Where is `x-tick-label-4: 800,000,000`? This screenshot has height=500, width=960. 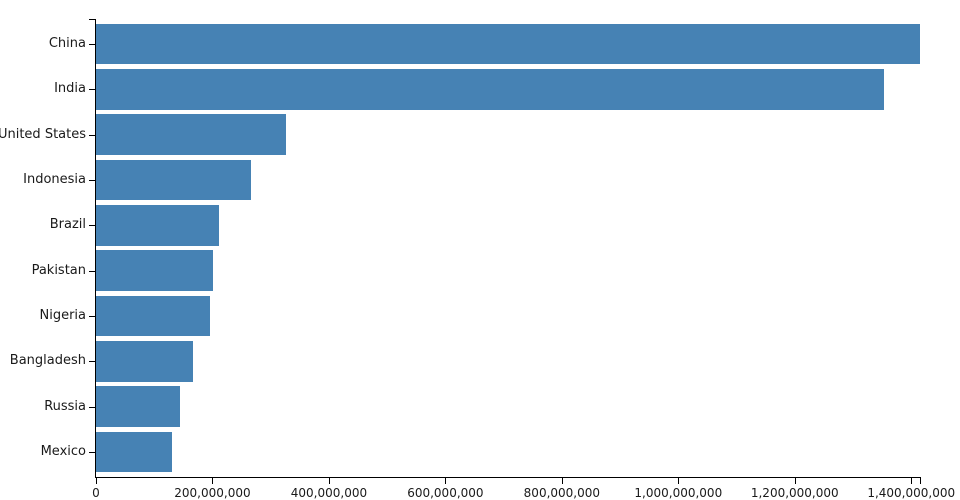 x-tick-label-4: 800,000,000 is located at coordinates (562, 493).